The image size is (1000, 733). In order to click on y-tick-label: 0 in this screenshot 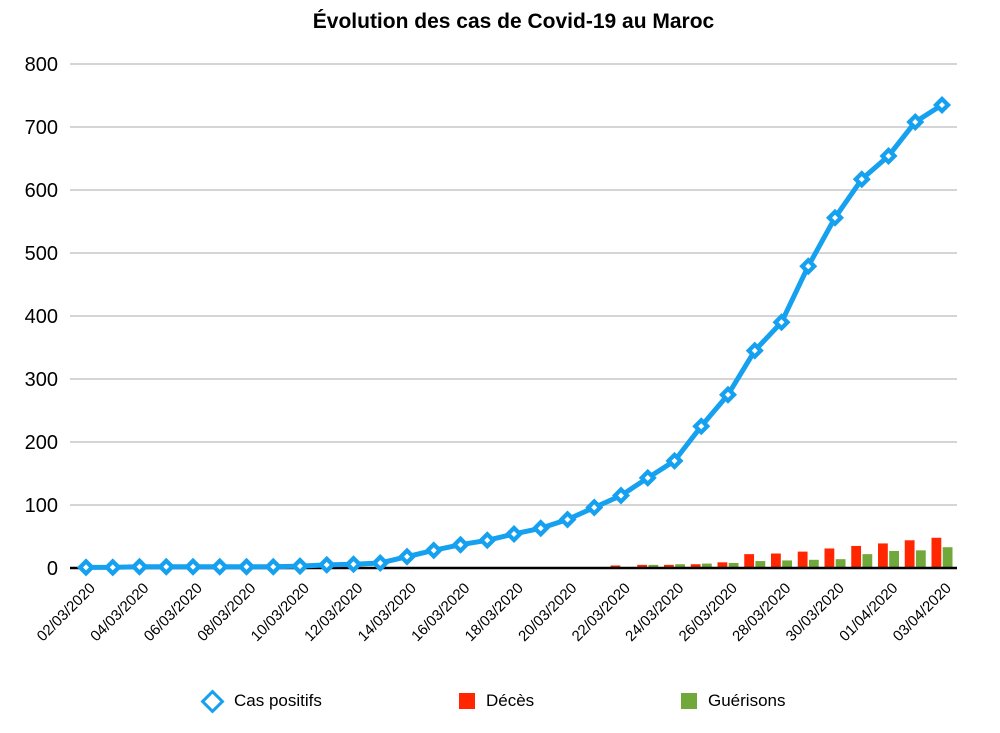, I will do `click(52, 569)`.